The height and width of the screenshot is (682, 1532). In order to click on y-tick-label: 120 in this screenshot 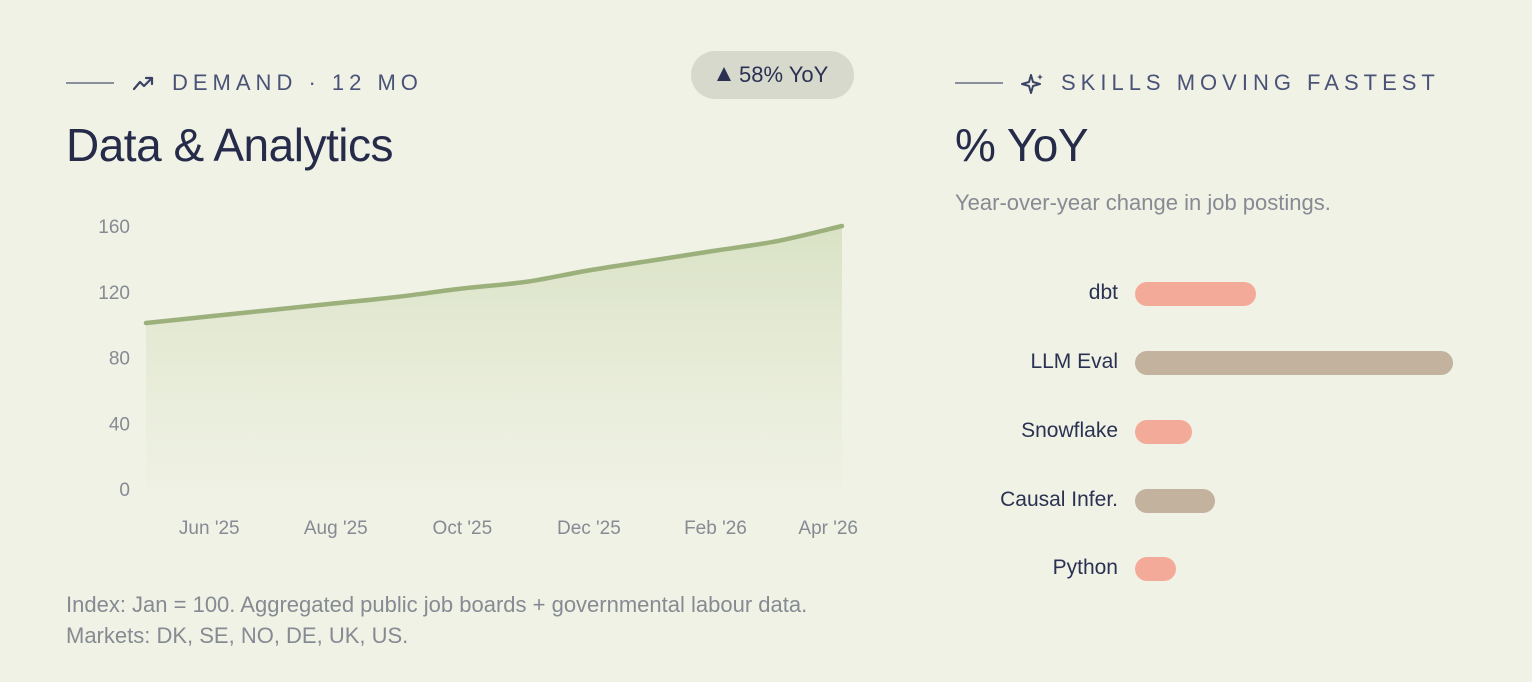, I will do `click(114, 293)`.